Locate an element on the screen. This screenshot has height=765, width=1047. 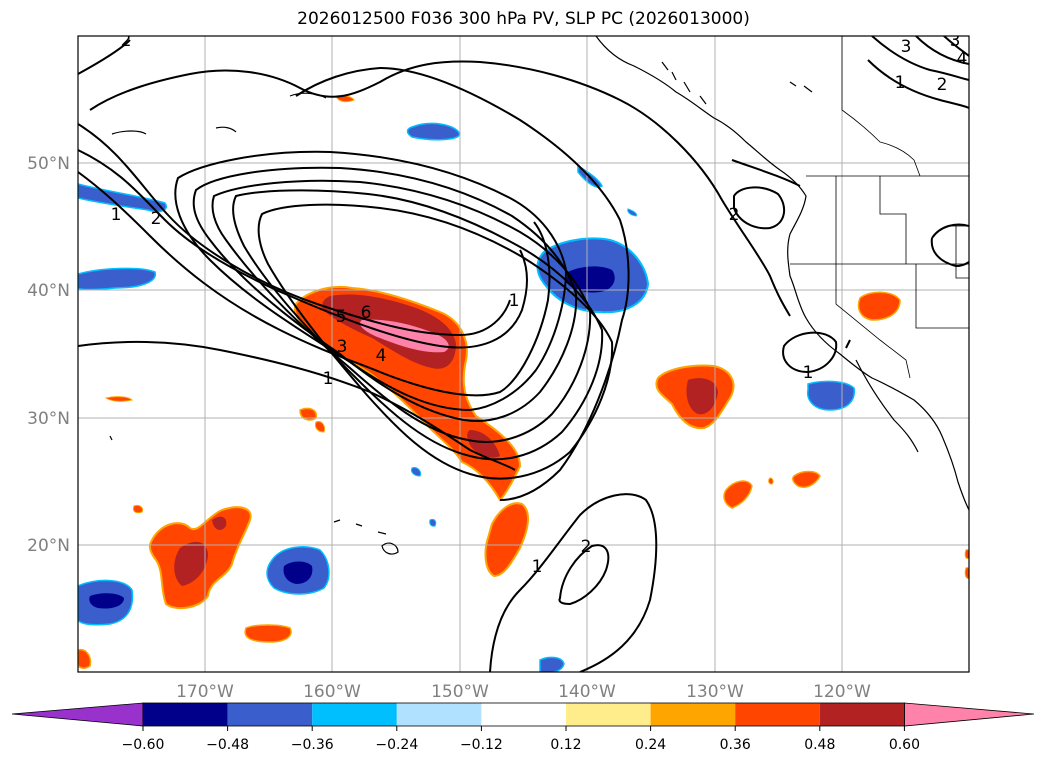
colorbar-tick-label: 0.24 is located at coordinates (650, 745).